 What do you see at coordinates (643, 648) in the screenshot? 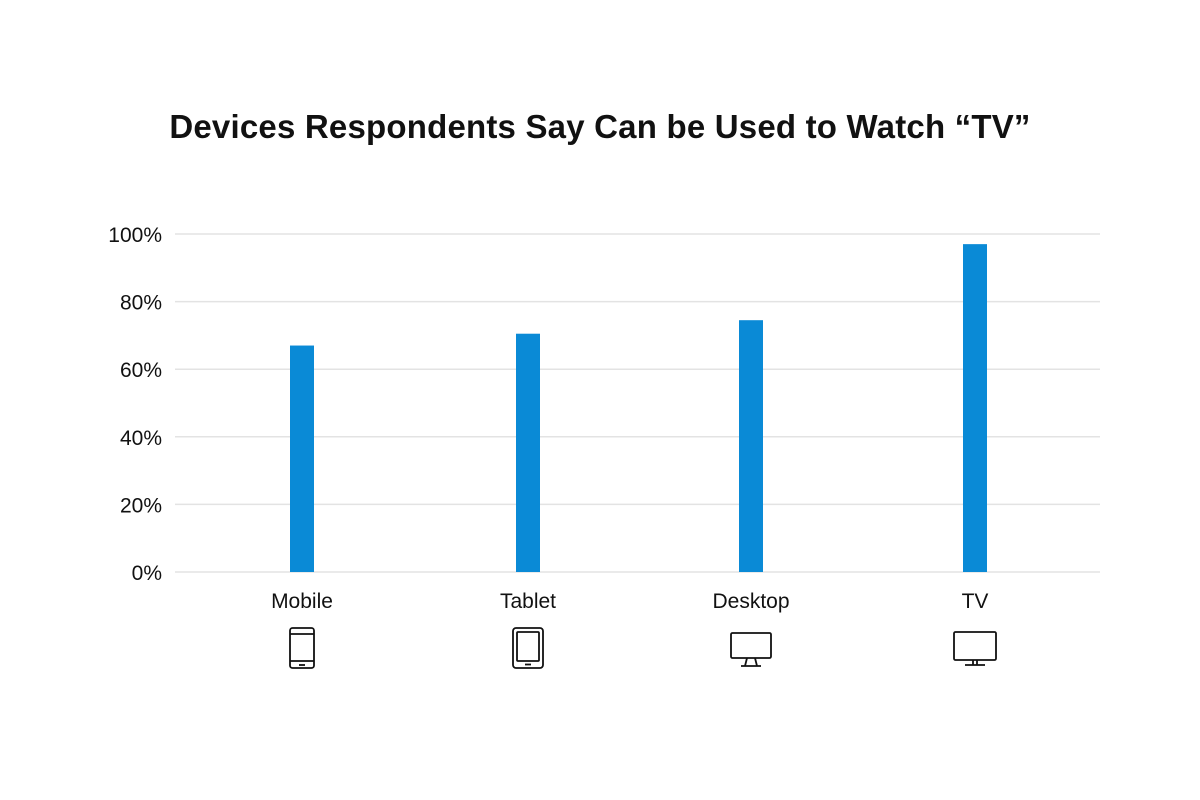
I see `category-icons` at bounding box center [643, 648].